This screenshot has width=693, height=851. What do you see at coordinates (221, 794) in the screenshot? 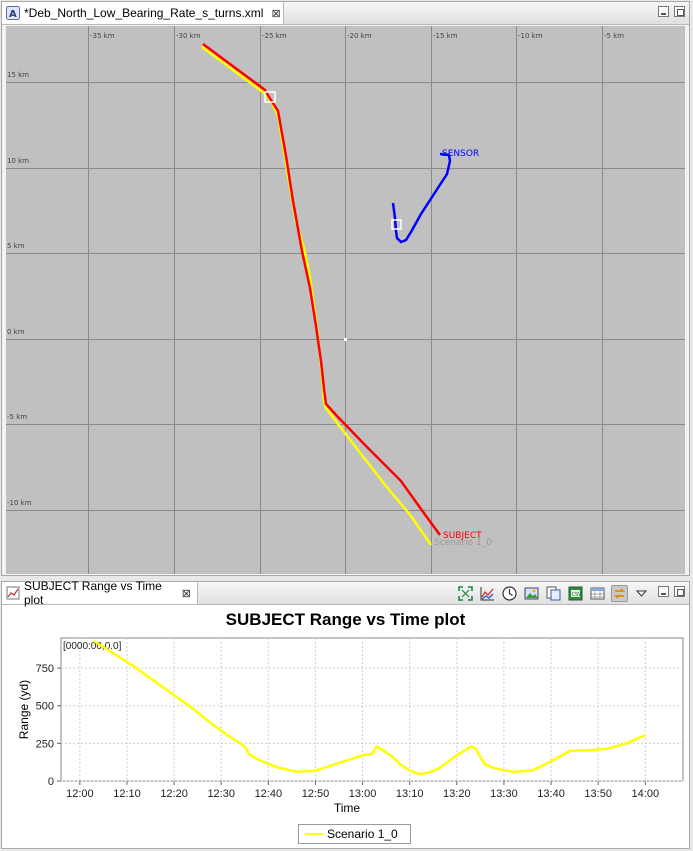
I see `x-tick-label: 12:30` at bounding box center [221, 794].